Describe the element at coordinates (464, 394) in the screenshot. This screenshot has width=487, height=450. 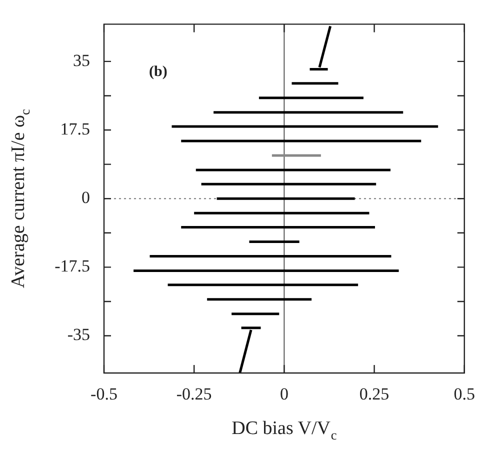
I see `x-tick-label: 0.5` at that location.